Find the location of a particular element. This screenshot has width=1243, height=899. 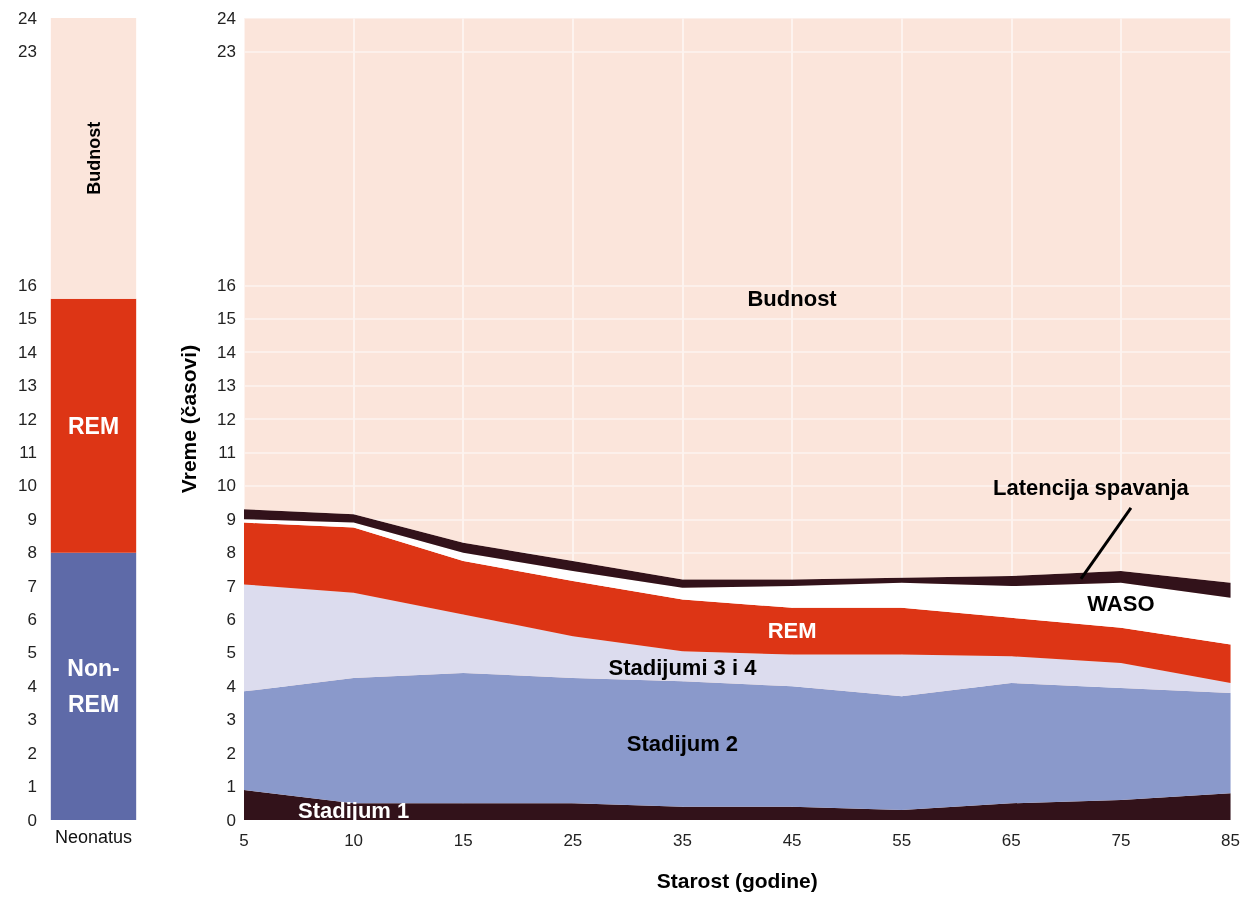

x-tick-label: 10 is located at coordinates (354, 840).